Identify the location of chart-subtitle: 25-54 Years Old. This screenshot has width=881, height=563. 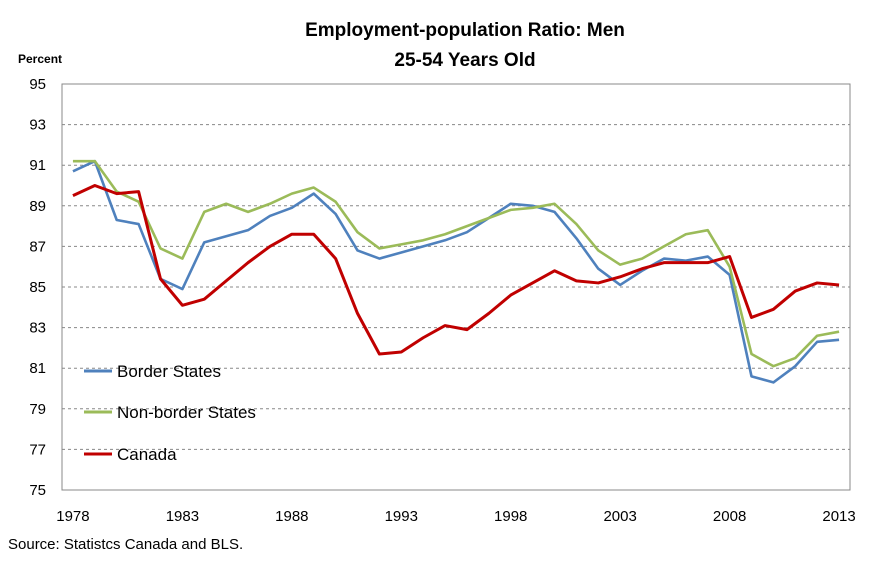
(464, 60).